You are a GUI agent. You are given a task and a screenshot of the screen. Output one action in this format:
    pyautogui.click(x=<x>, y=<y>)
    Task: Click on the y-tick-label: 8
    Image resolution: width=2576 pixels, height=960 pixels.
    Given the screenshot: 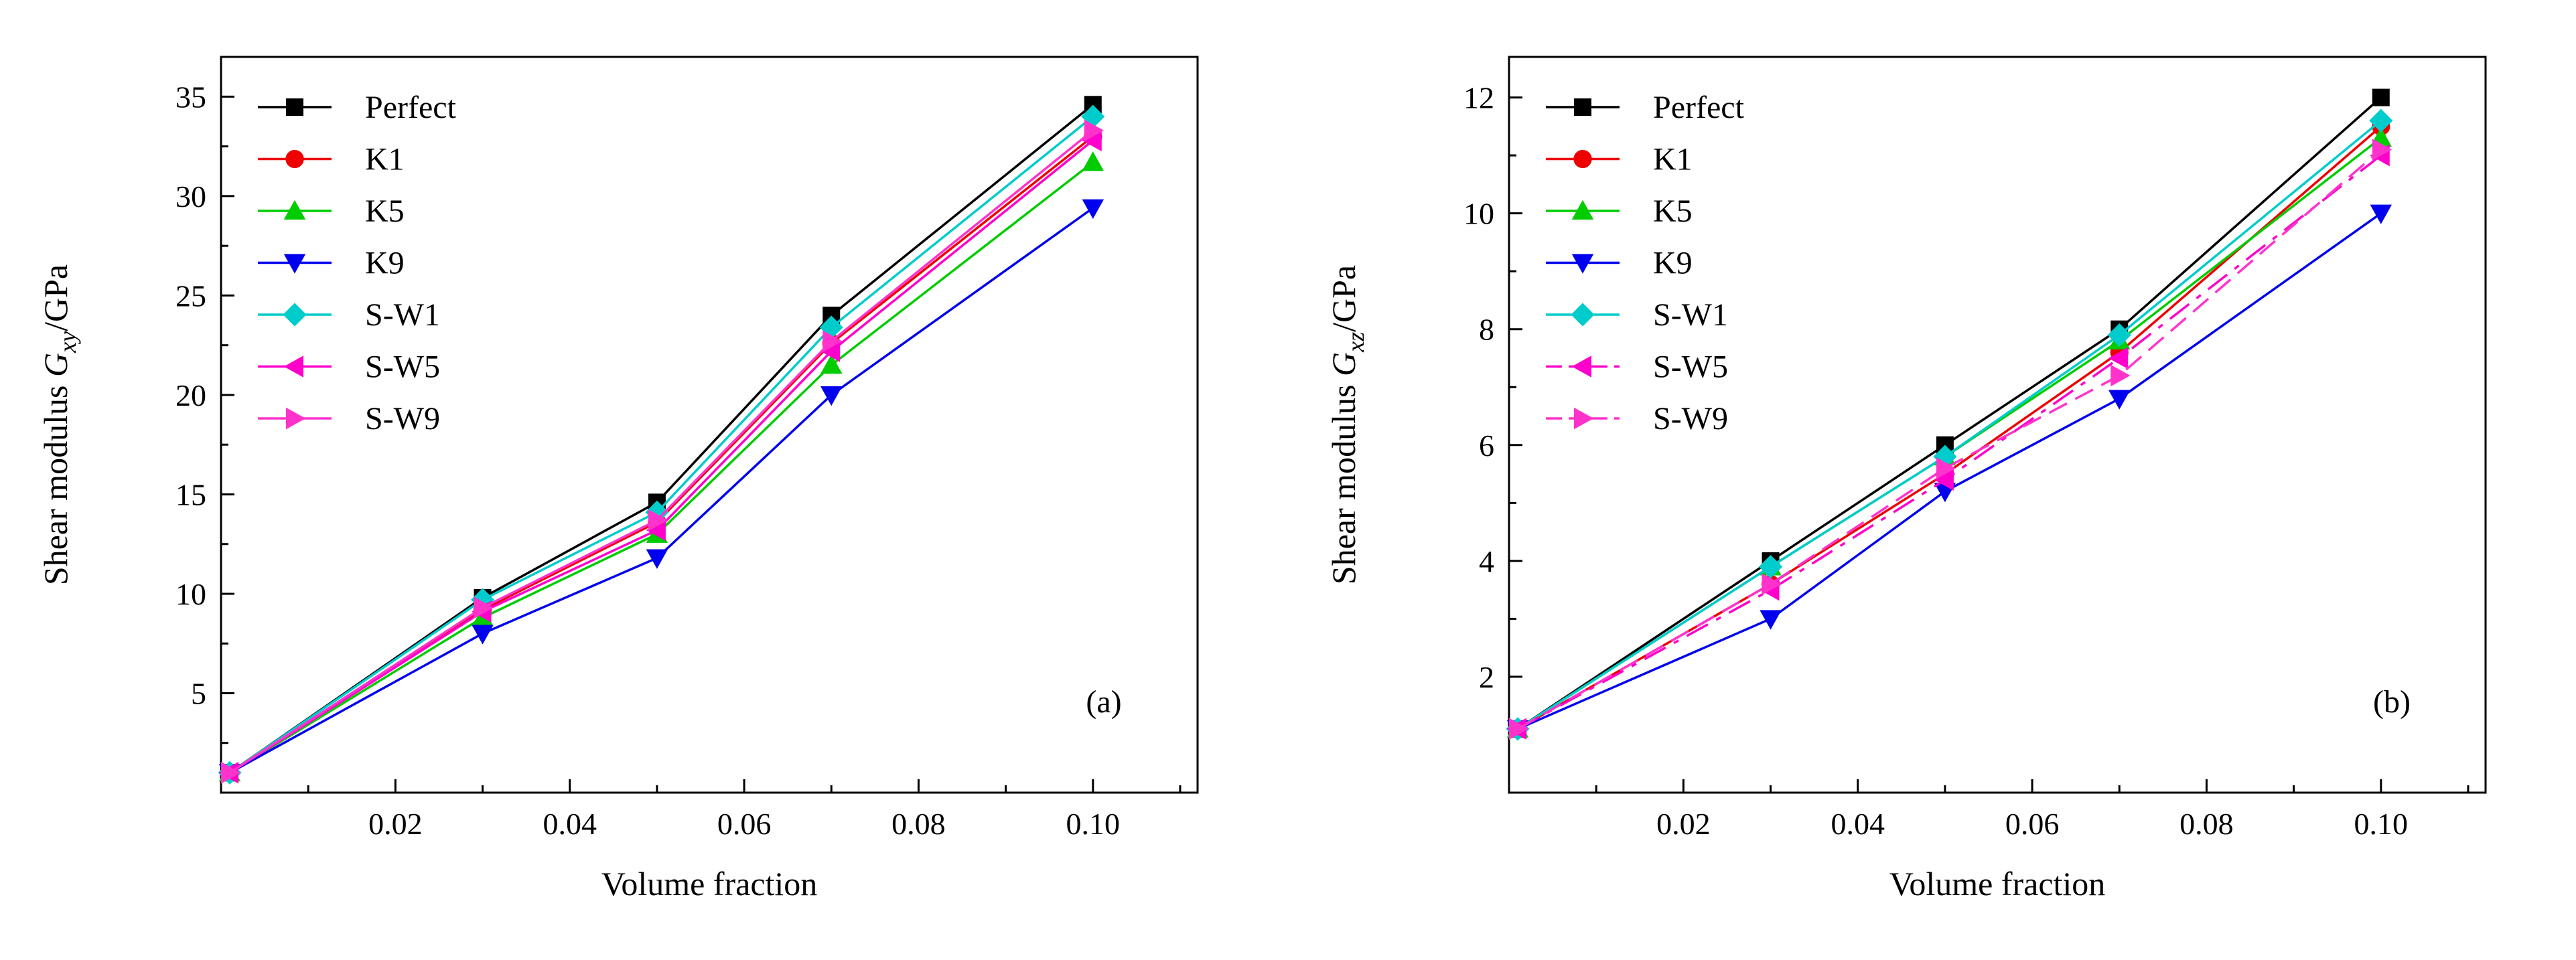 What is the action you would take?
    pyautogui.click(x=1486, y=330)
    